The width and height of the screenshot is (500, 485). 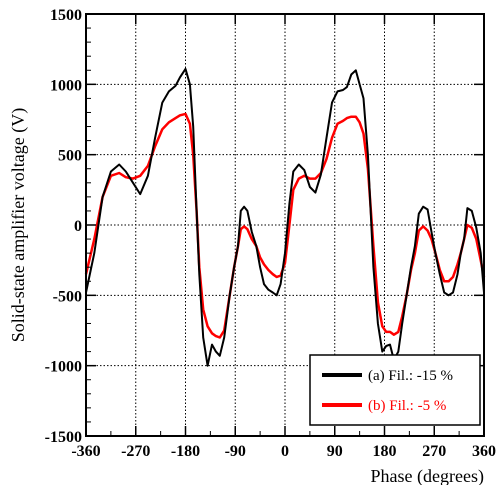 I want to click on y-tick-label: -1500, so click(x=63, y=437).